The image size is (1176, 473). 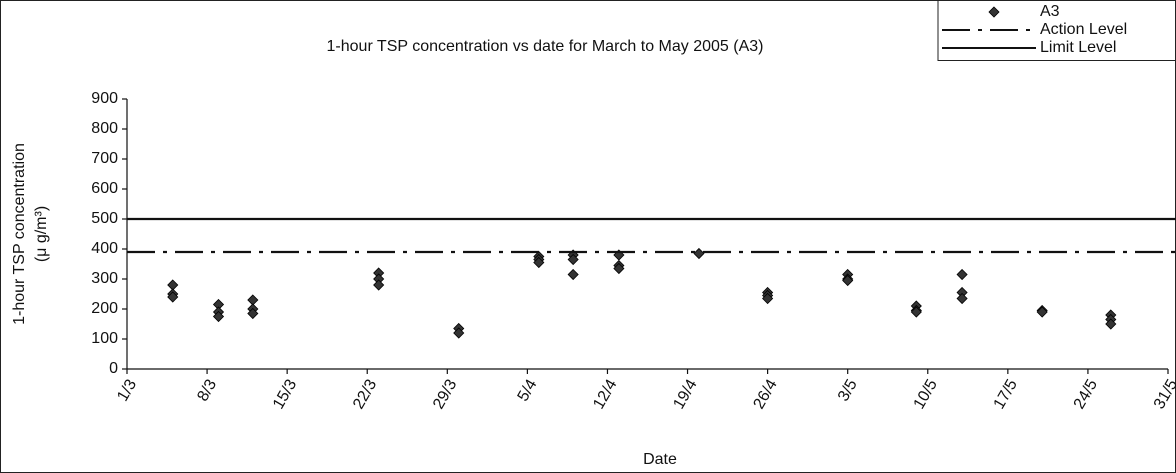 I want to click on y-tick-label: 200, so click(x=104, y=308).